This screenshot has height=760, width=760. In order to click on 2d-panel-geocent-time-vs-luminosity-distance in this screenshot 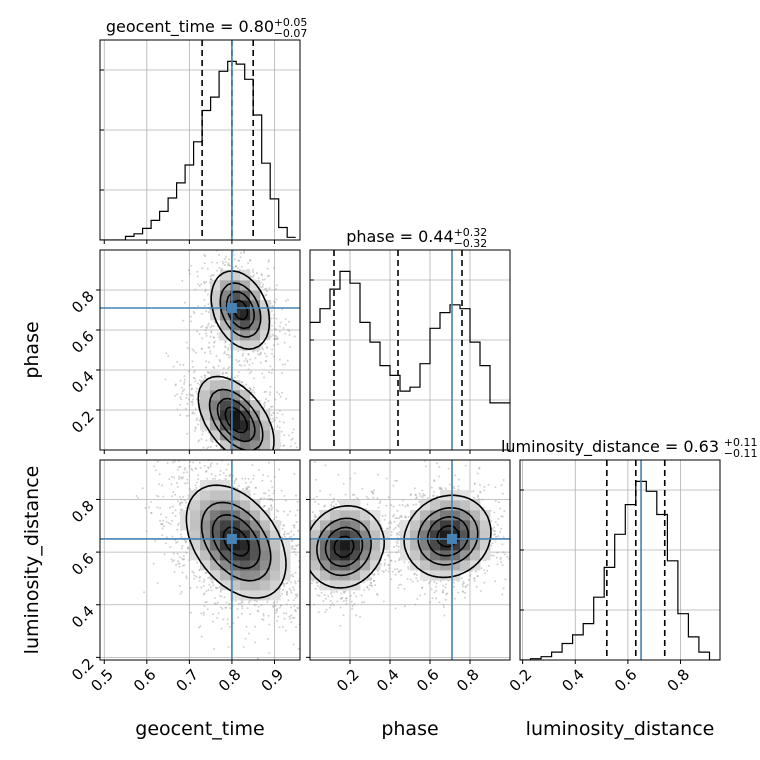, I will do `click(201, 546)`.